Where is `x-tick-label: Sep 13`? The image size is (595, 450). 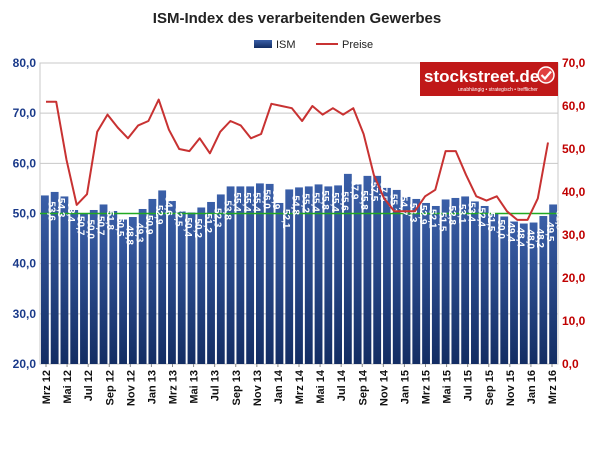 x-tick-label: Sep 13 is located at coordinates (237, 387).